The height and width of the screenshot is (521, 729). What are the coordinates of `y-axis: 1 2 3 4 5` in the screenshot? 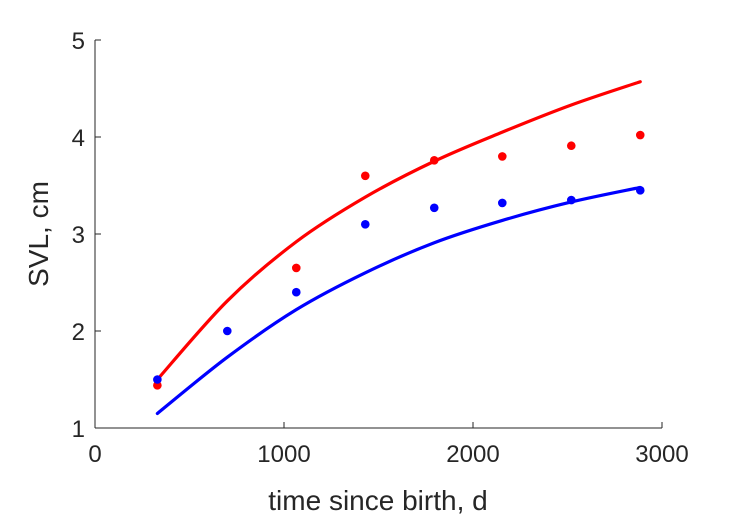 It's located at (86, 235).